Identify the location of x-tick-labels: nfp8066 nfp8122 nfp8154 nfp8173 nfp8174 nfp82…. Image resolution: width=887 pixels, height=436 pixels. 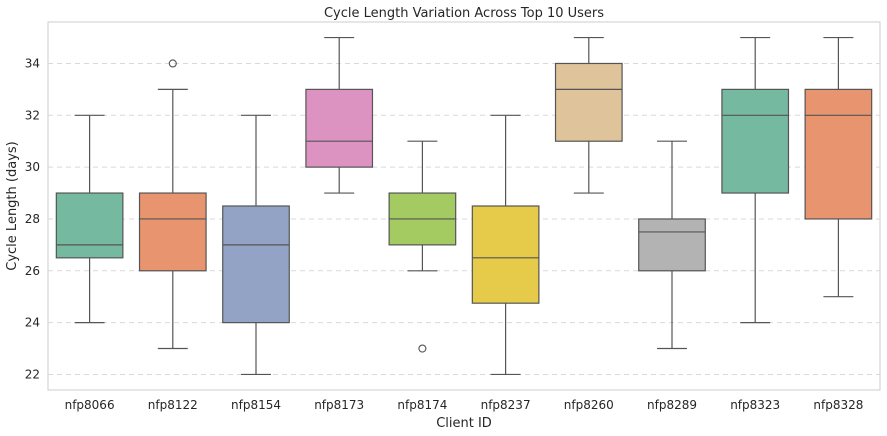
(464, 405).